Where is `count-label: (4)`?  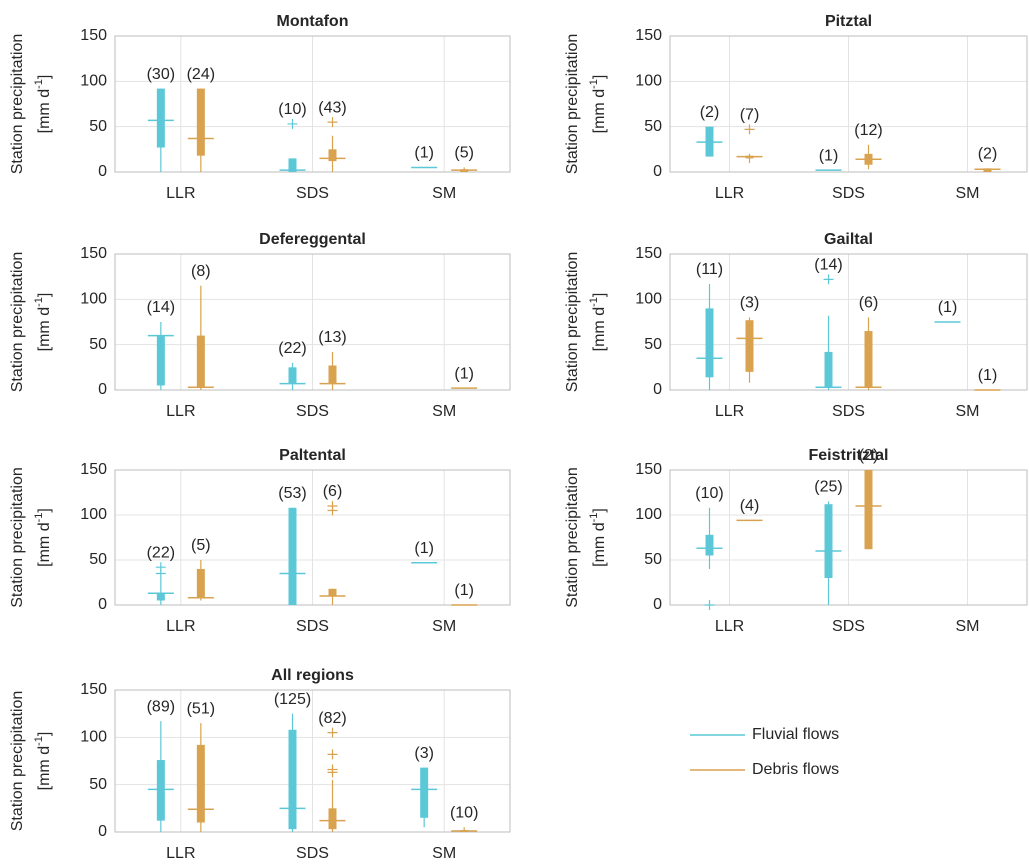
count-label: (4) is located at coordinates (750, 506).